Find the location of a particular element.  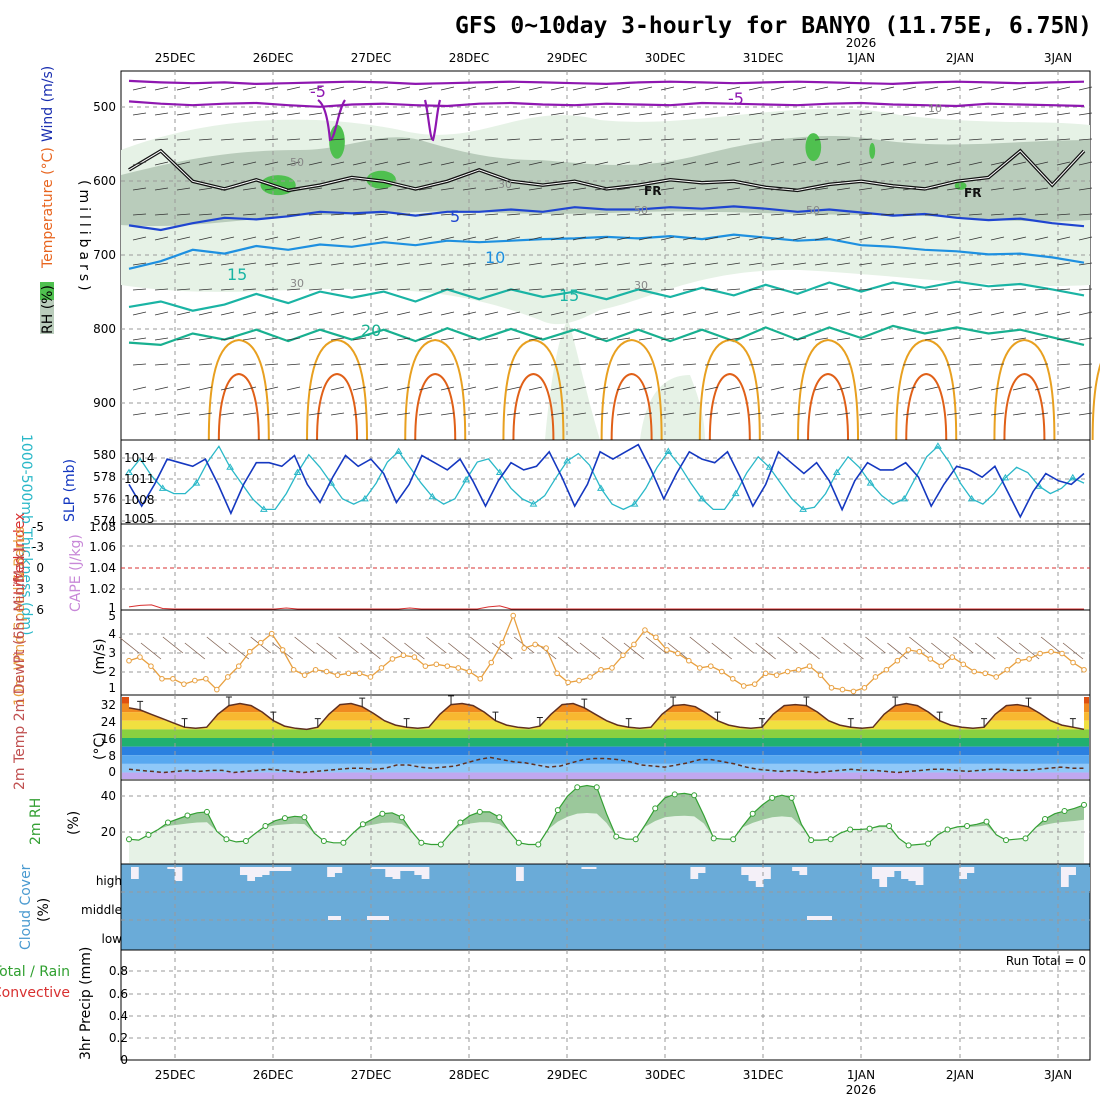

contour-label-m5-a: -5 is located at coordinates (318, 91).